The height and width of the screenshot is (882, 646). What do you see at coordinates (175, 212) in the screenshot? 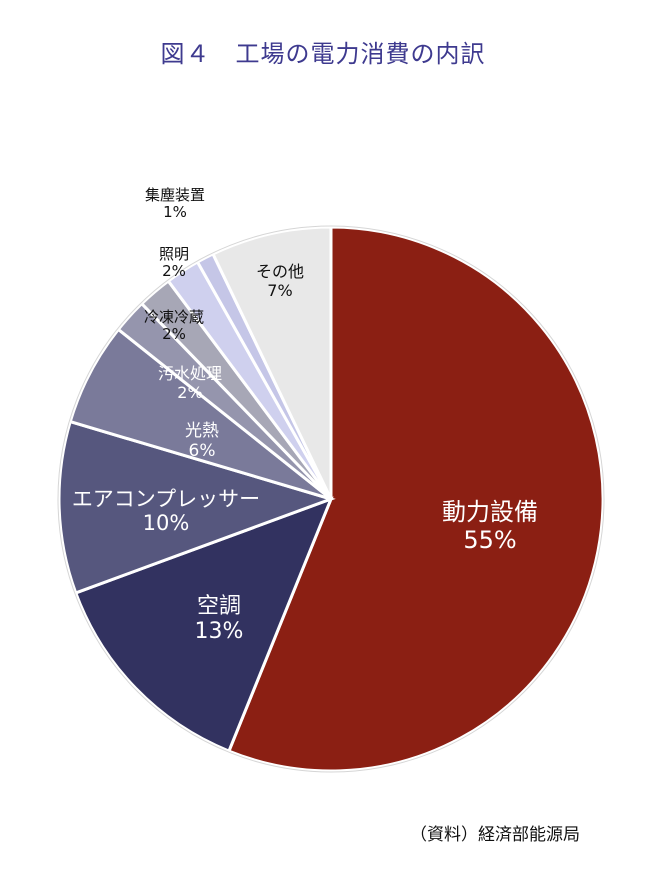
I see `slice-value-label: 1%` at bounding box center [175, 212].